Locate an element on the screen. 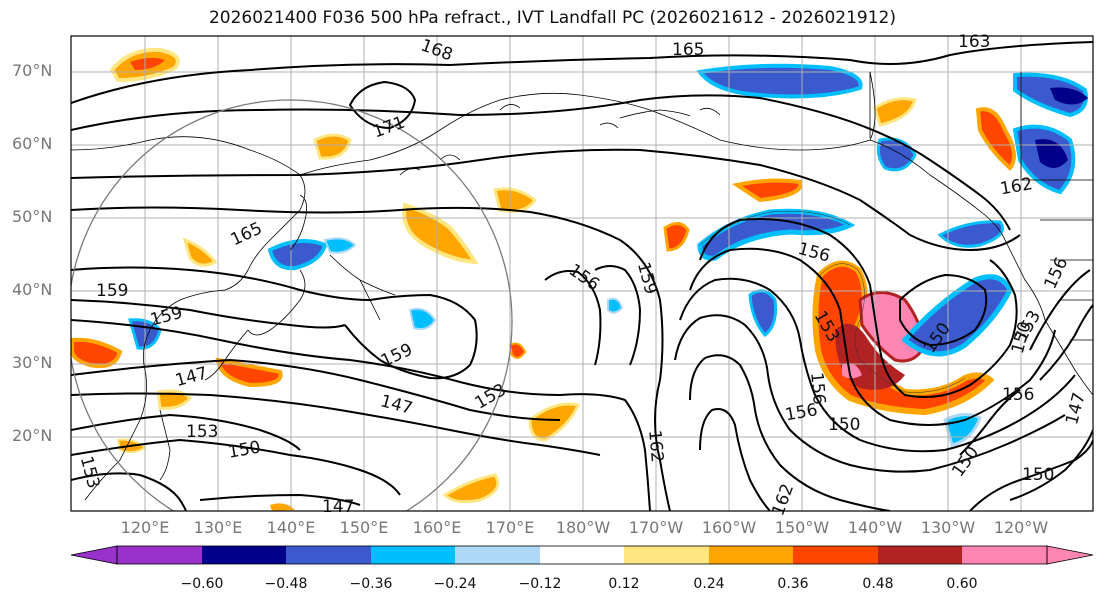  lon-label: 150°E is located at coordinates (364, 527).